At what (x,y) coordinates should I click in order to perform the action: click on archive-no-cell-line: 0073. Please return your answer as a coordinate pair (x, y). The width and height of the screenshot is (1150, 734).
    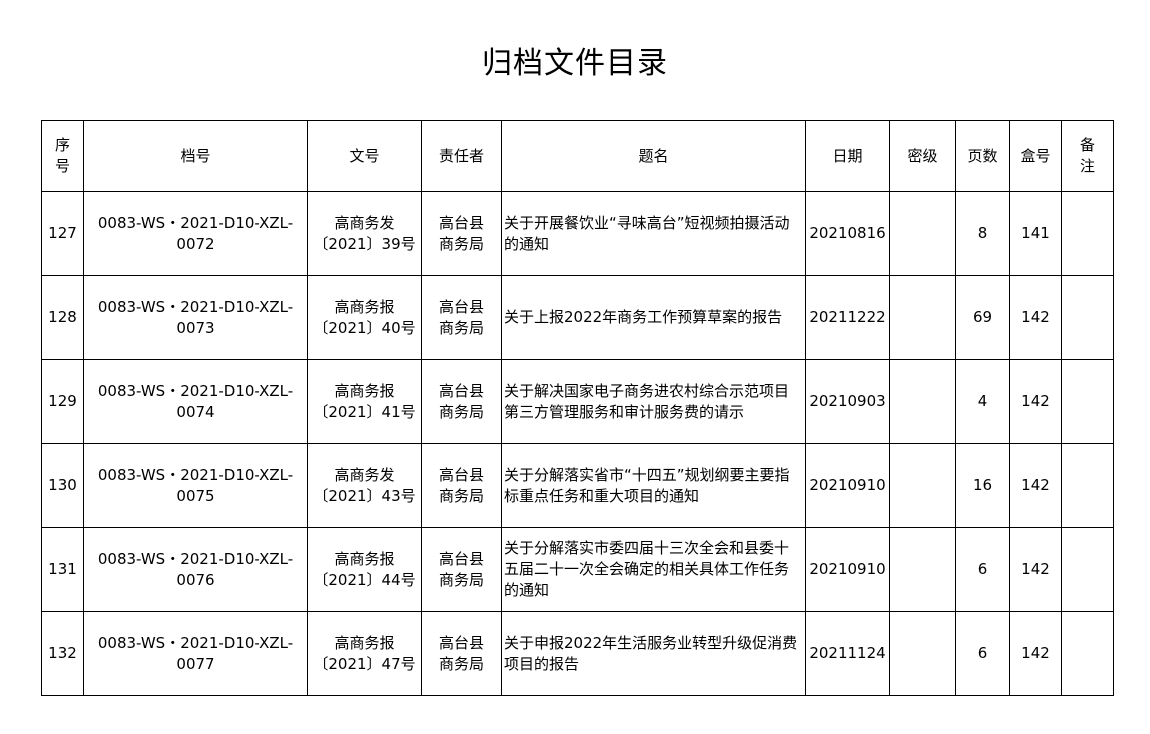
    Looking at the image, I should click on (195, 327).